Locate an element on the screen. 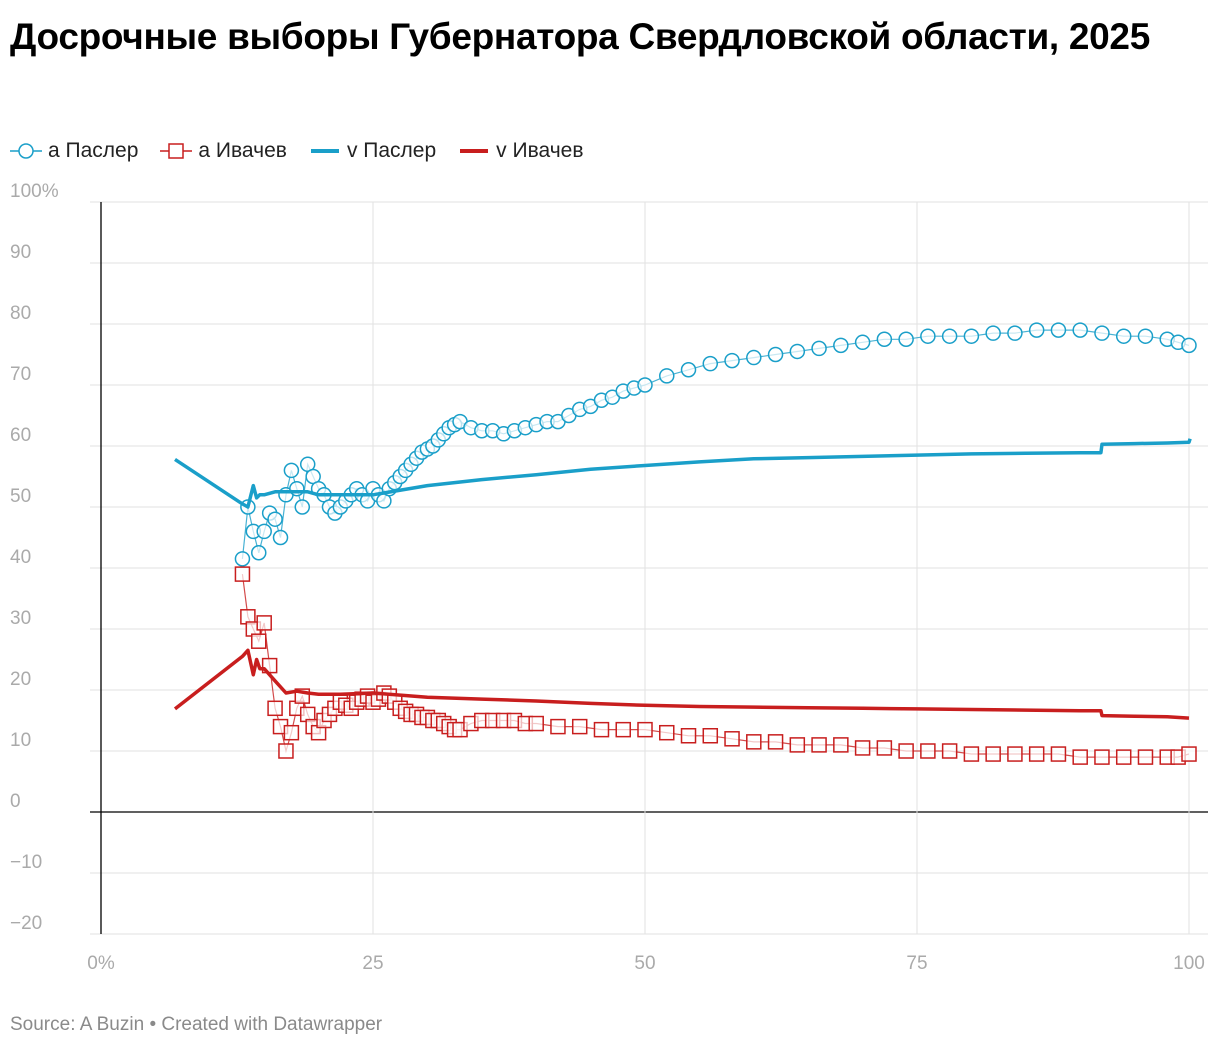  y-tick-label: 50 is located at coordinates (20, 496).